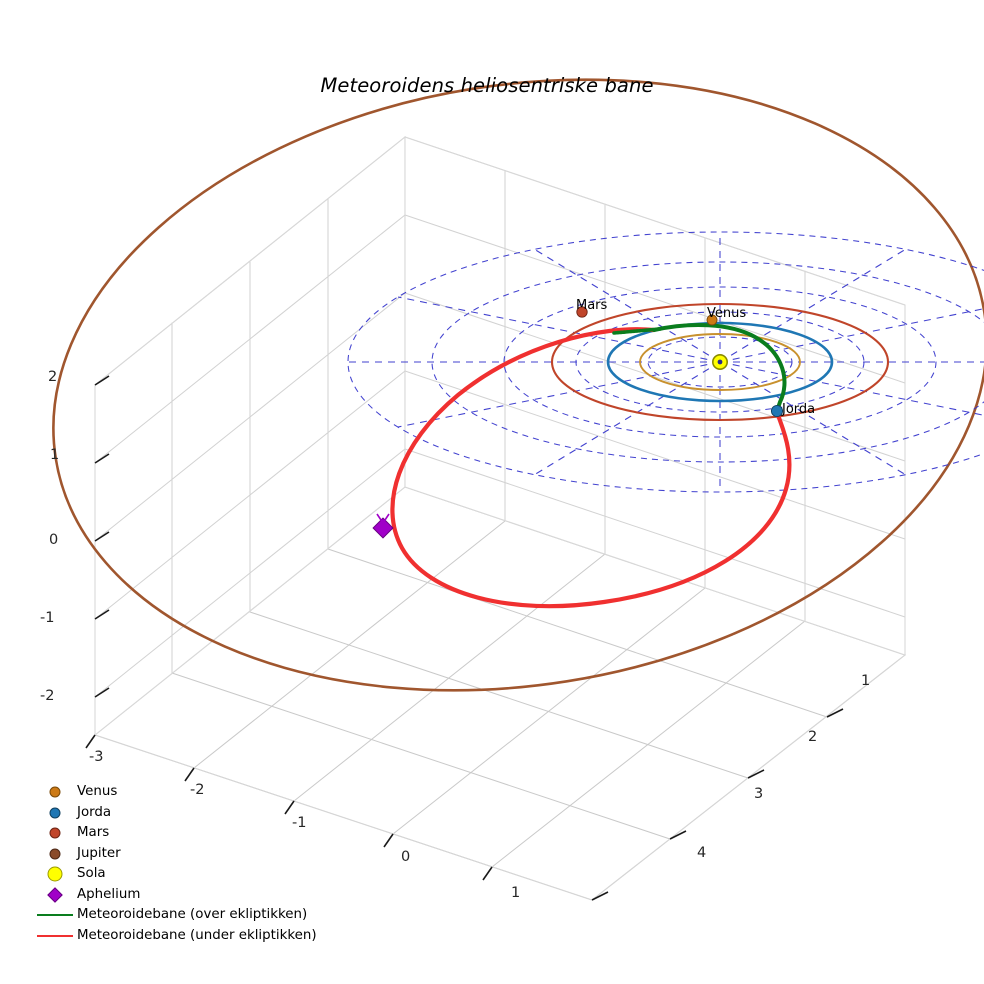  Describe the element at coordinates (55, 833) in the screenshot. I see `mars-marker-icon` at that location.